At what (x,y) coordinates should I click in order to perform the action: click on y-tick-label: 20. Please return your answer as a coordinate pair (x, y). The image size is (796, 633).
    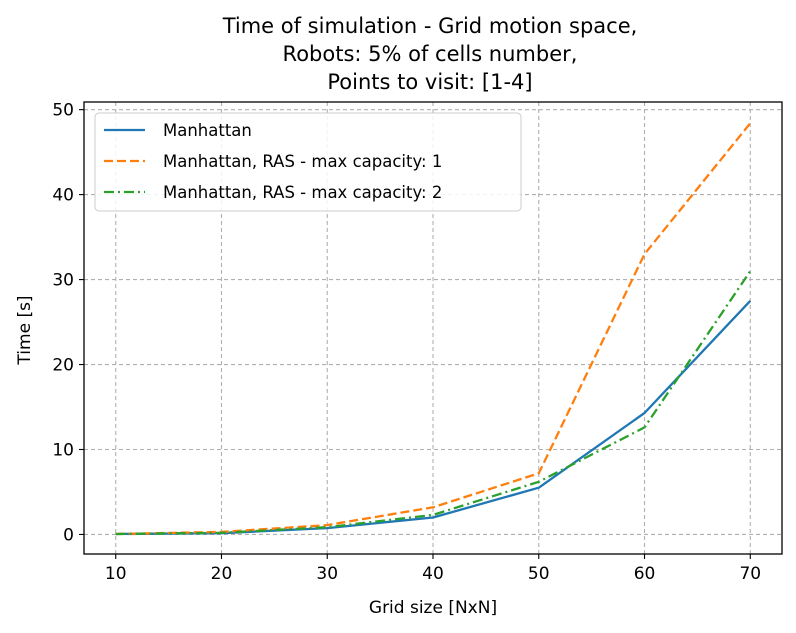
    Looking at the image, I should click on (63, 366).